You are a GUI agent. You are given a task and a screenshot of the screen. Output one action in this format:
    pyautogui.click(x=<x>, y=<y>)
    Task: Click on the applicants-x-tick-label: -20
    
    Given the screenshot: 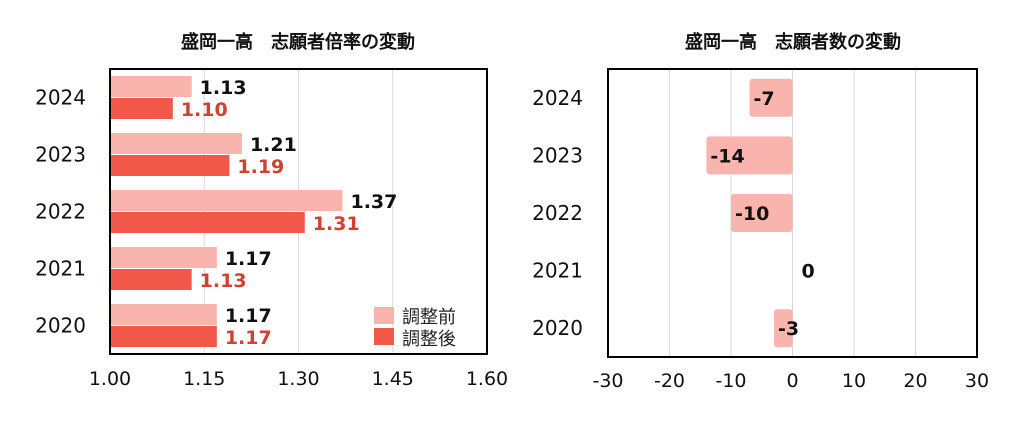 What is the action you would take?
    pyautogui.click(x=669, y=381)
    